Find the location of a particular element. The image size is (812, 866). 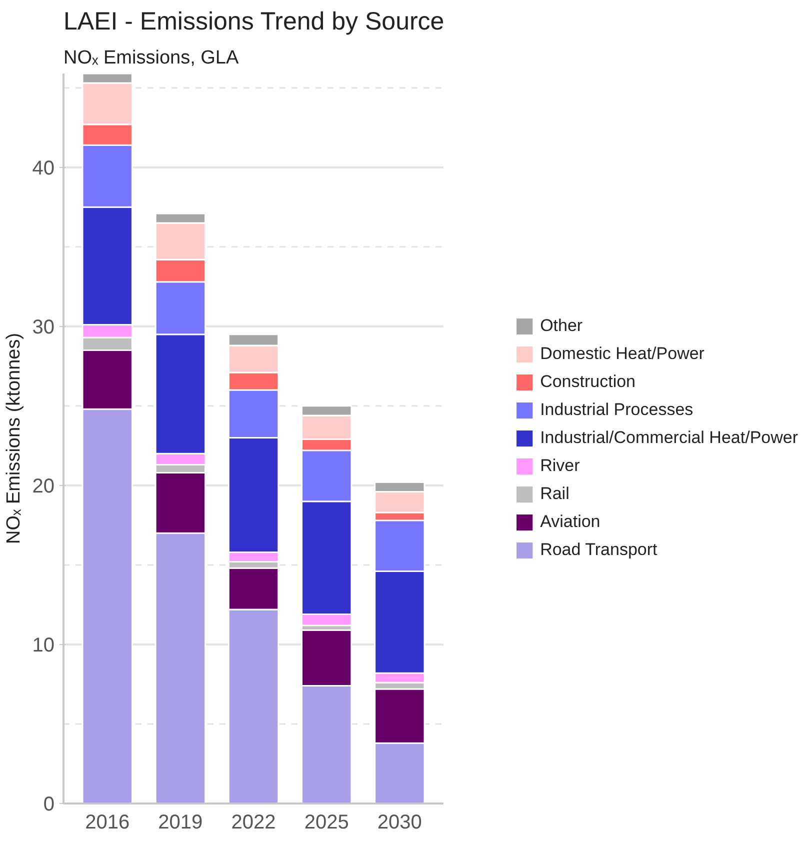

y-tick-label: 20 is located at coordinates (43, 486).